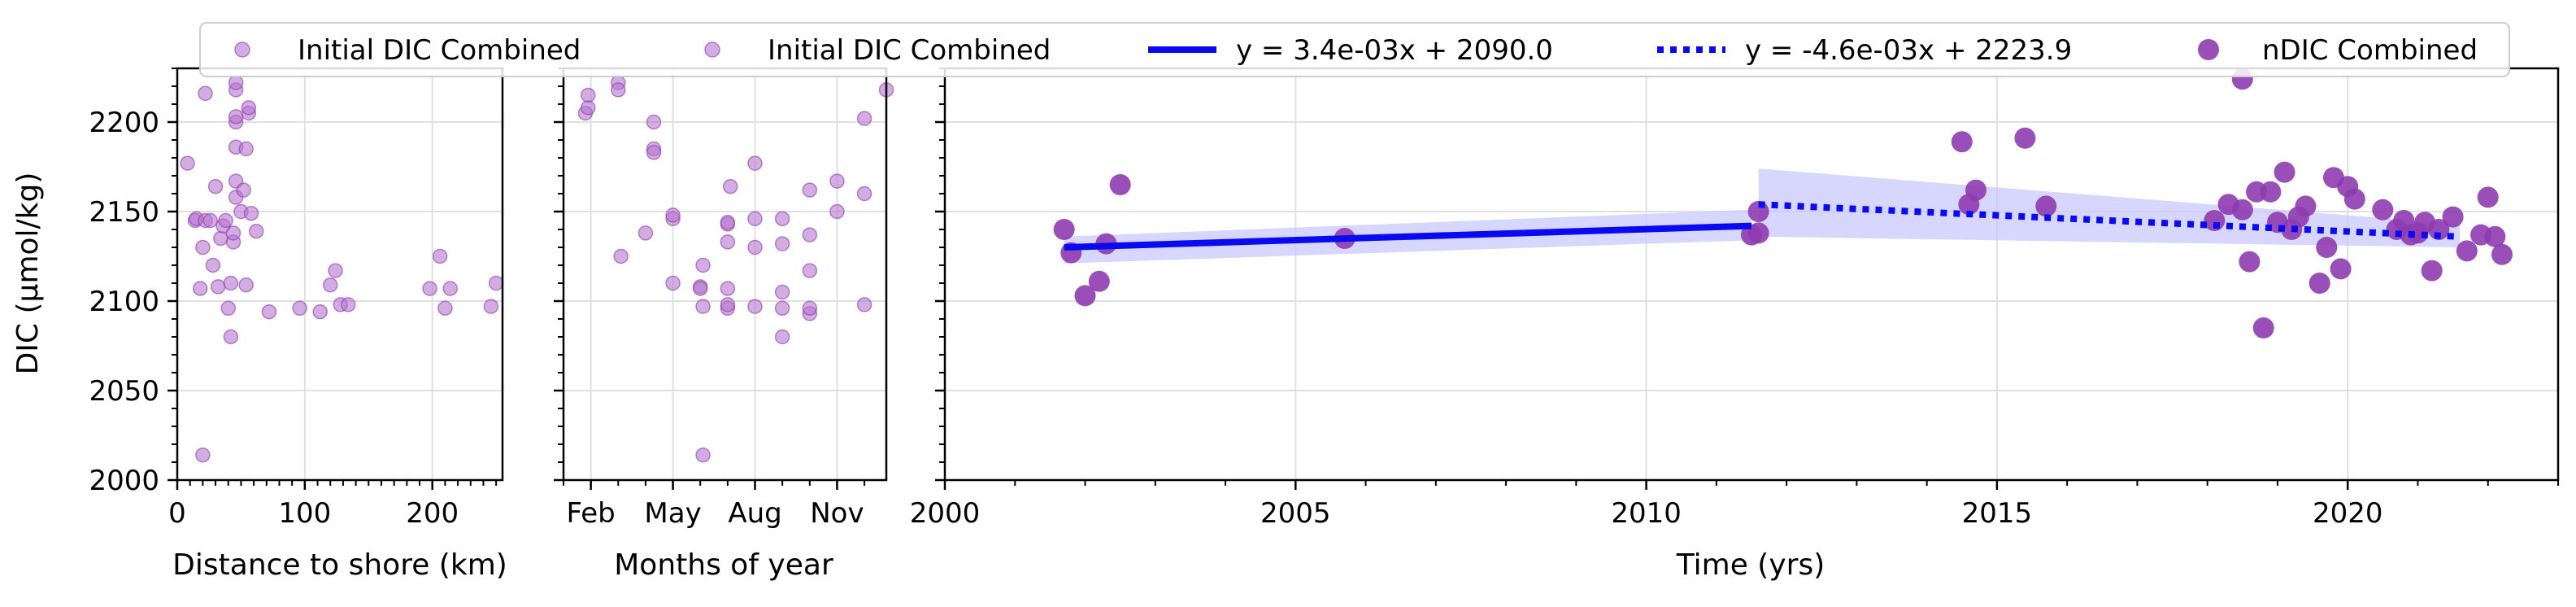 This screenshot has width=2576, height=607. I want to click on panel-month: Feb May Aug Nov Months of year, so click(724, 324).